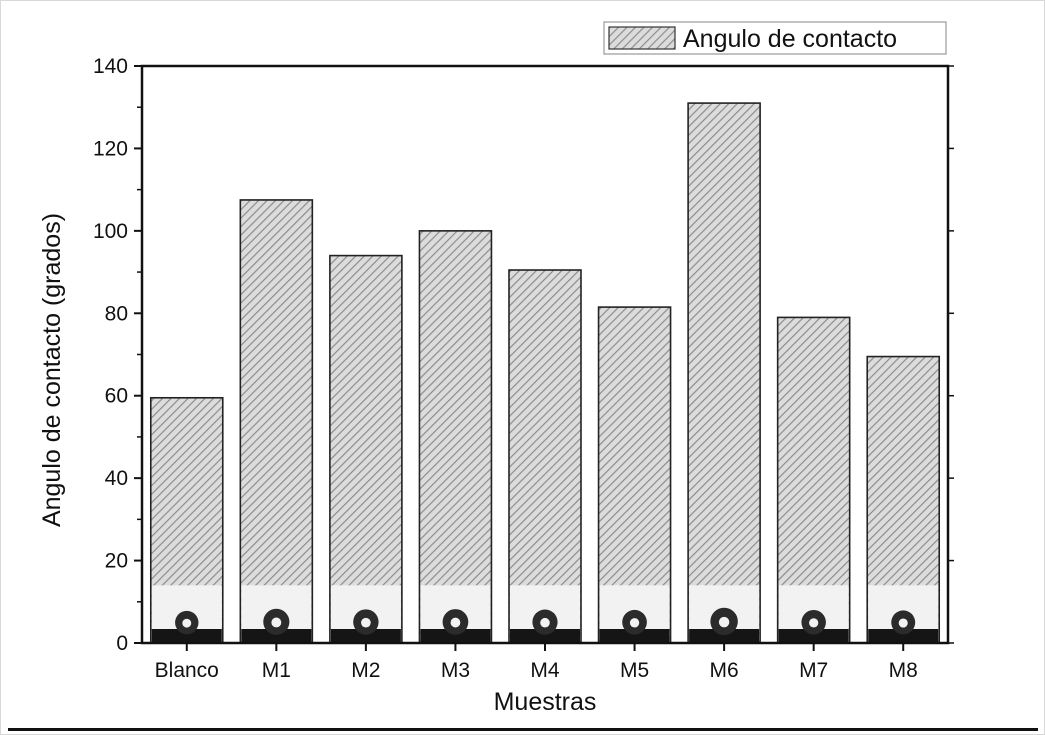 The height and width of the screenshot is (735, 1045). I want to click on droplet-inset-m5, so click(634, 614).